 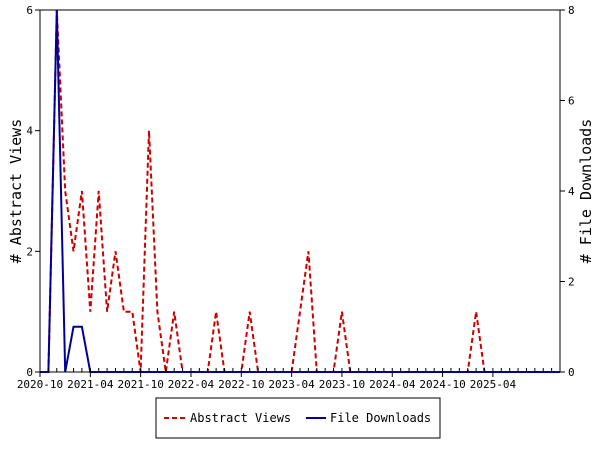 I want to click on y-right-tick-label: 6, so click(x=571, y=101).